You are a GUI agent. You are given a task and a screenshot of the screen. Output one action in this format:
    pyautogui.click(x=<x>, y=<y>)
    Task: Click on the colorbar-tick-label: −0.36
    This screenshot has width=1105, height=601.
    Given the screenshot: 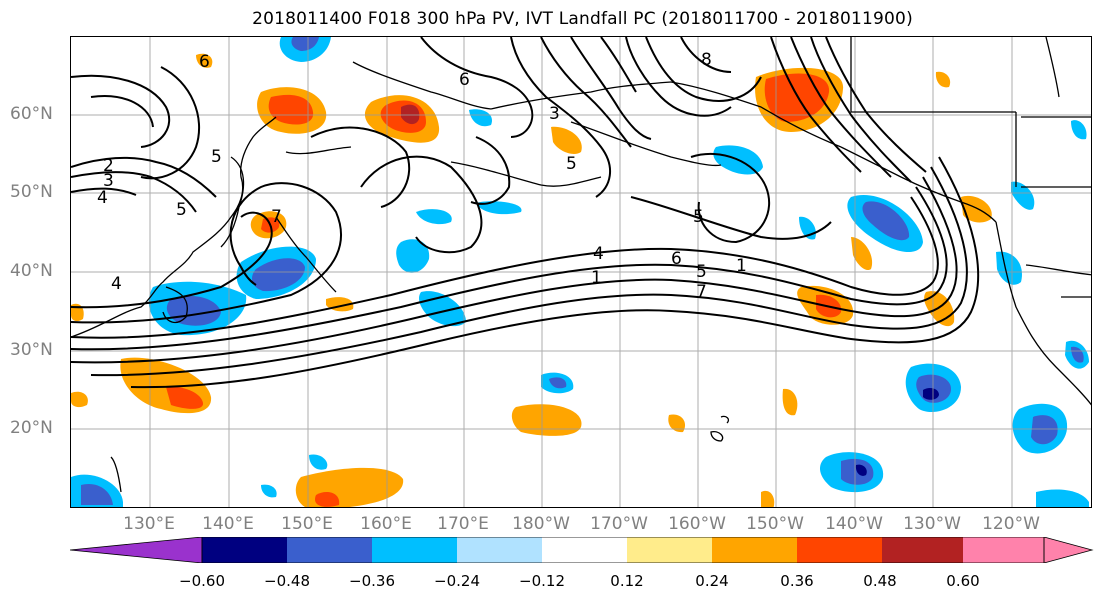 What is the action you would take?
    pyautogui.click(x=372, y=581)
    